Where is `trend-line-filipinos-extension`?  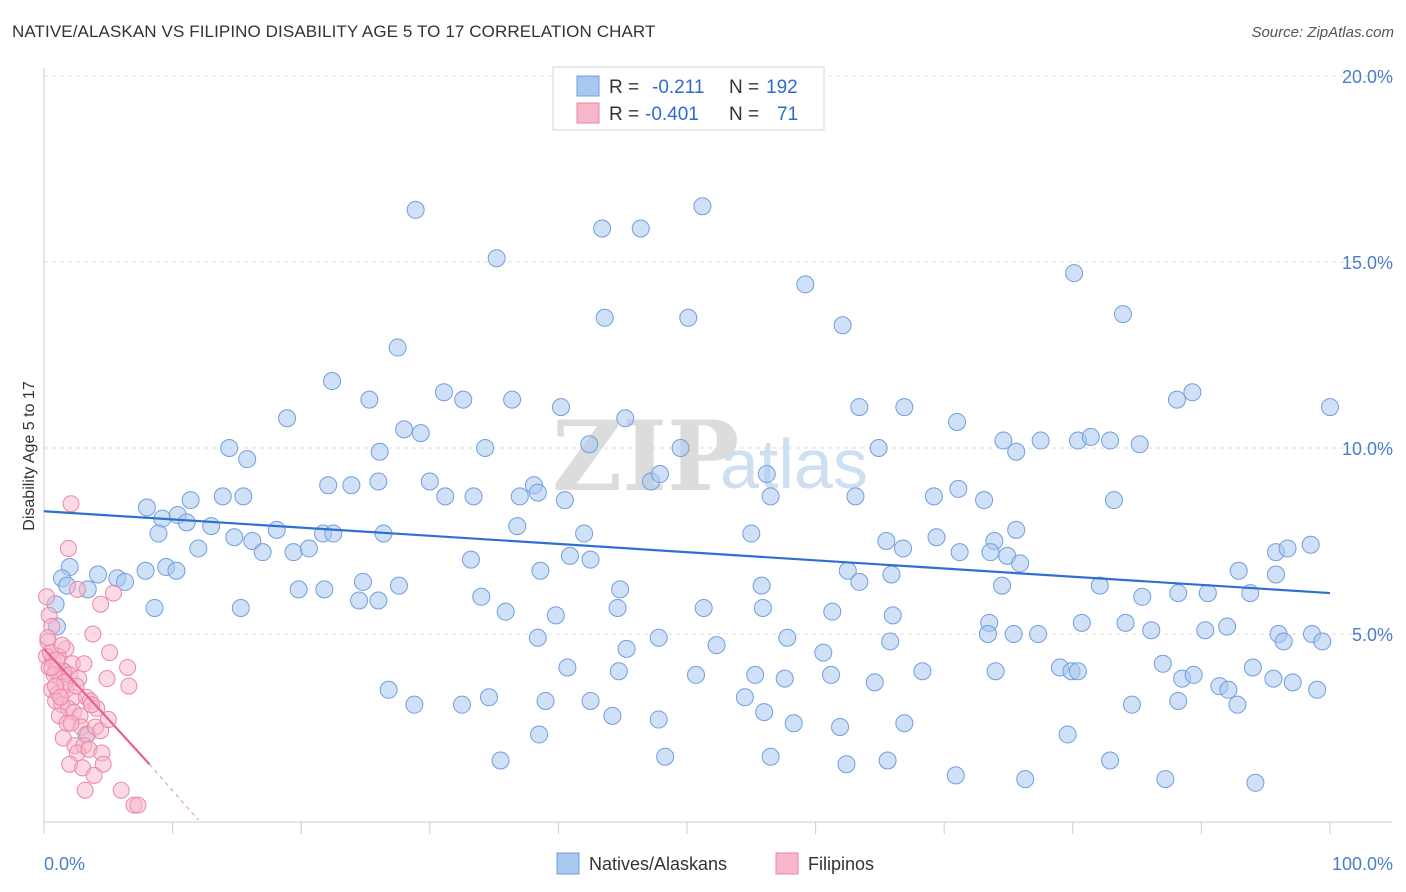
trend-line-filipinos-extension is located at coordinates (174, 792).